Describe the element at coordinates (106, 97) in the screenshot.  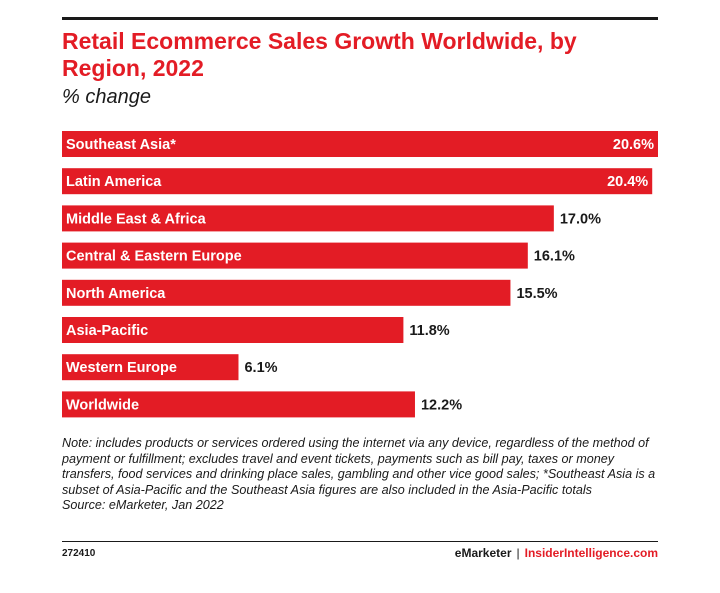
I see `chart-subtitle: % change` at that location.